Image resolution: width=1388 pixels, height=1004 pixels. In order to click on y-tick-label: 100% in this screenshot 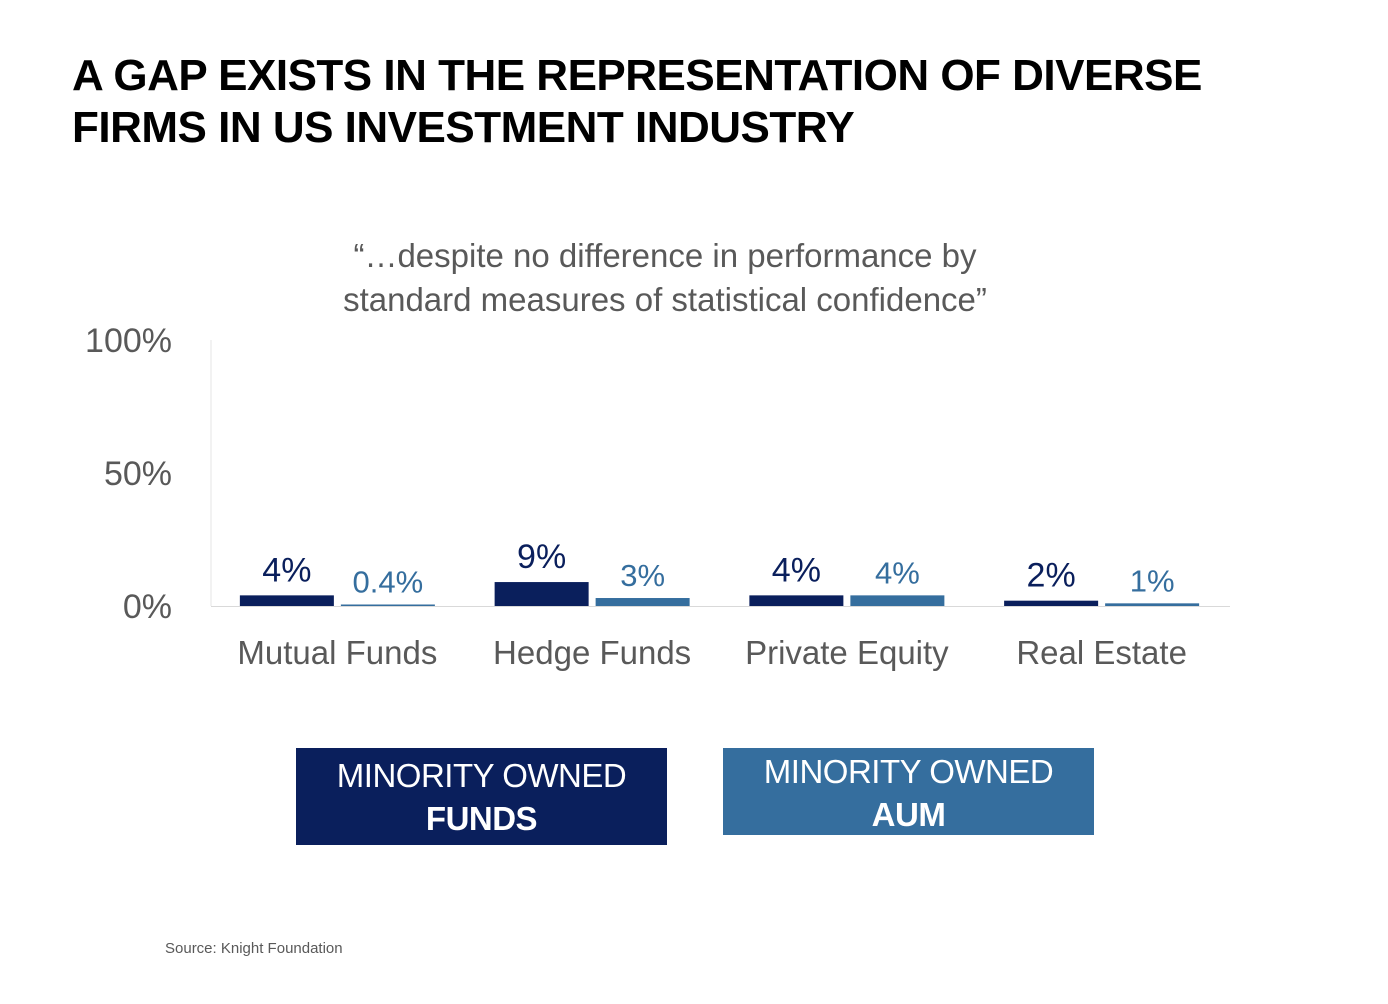, I will do `click(128, 341)`.